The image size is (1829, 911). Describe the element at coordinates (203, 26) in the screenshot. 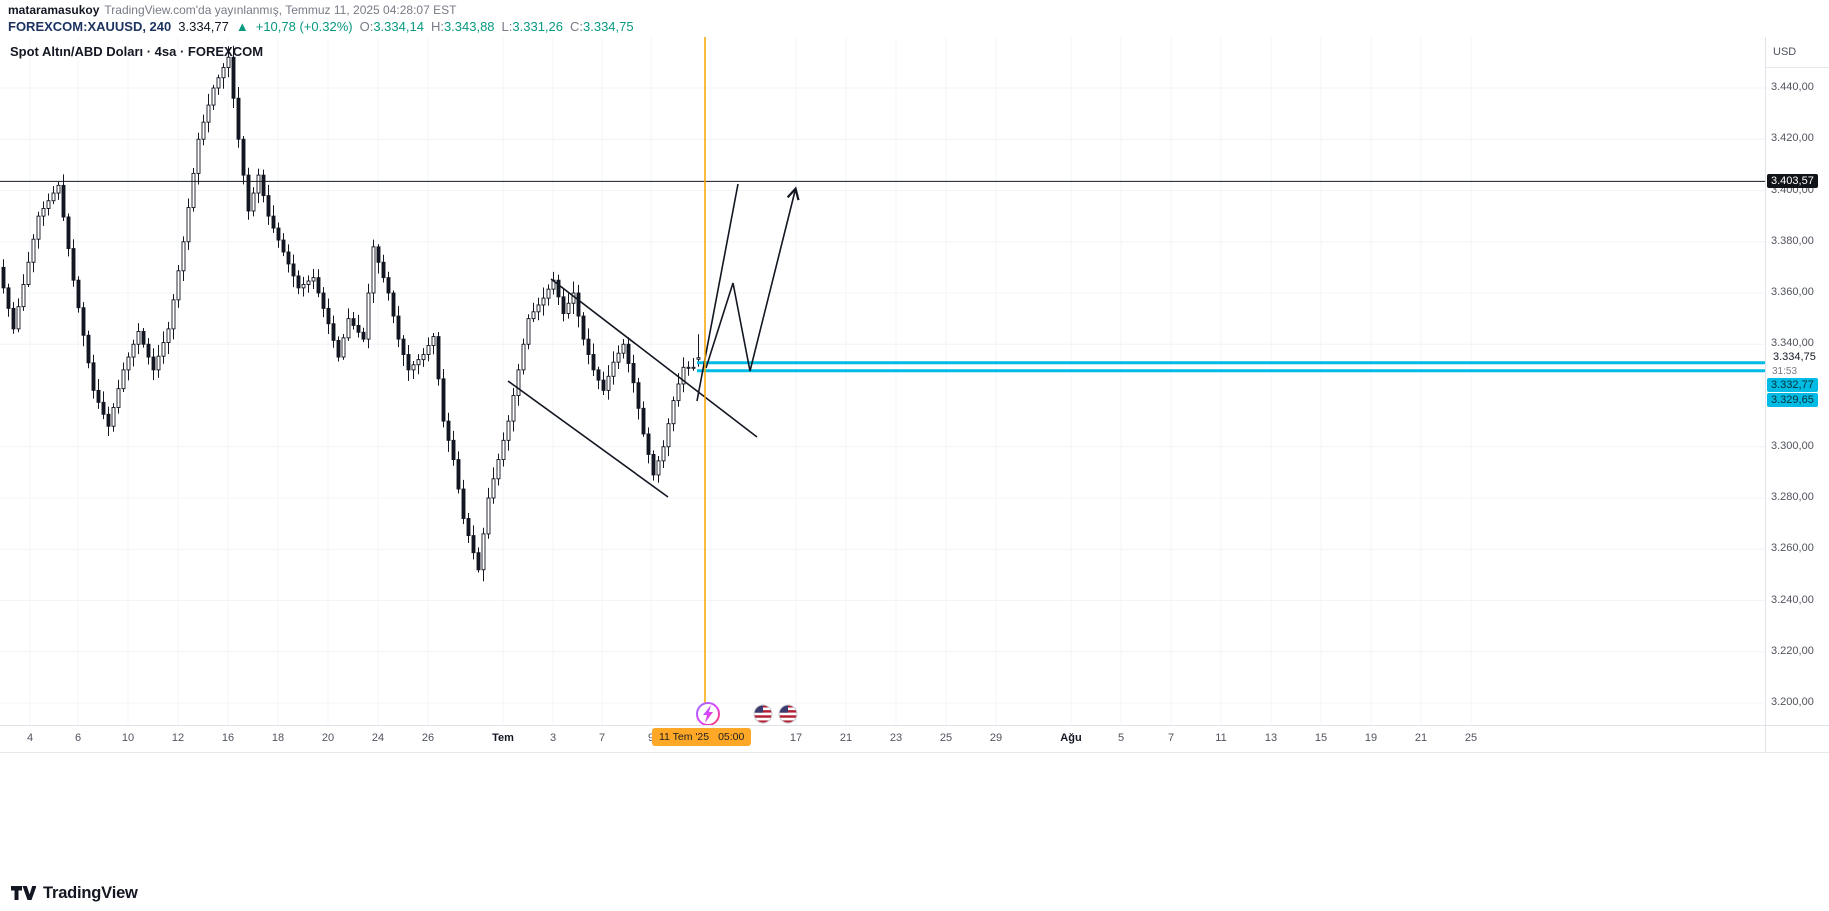

I see `legend-last-price: 3.334,77` at that location.